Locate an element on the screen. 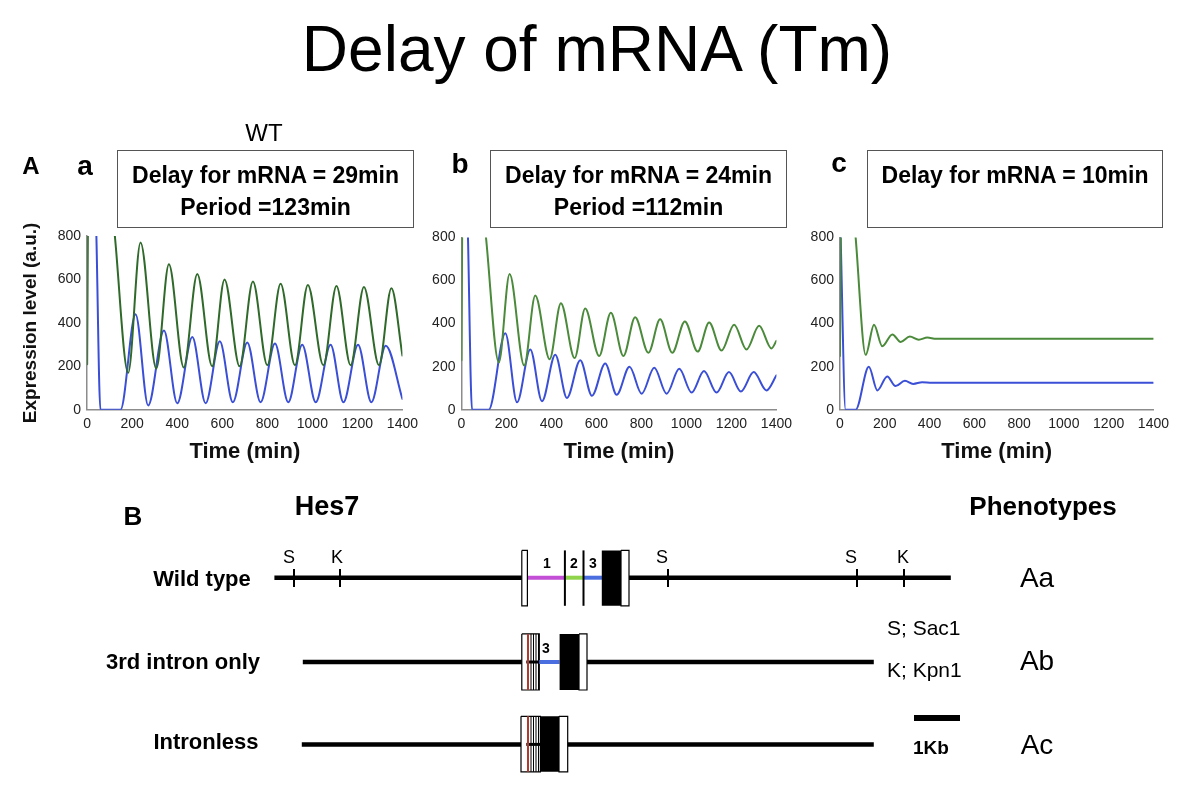  text: a is located at coordinates (85, 166).